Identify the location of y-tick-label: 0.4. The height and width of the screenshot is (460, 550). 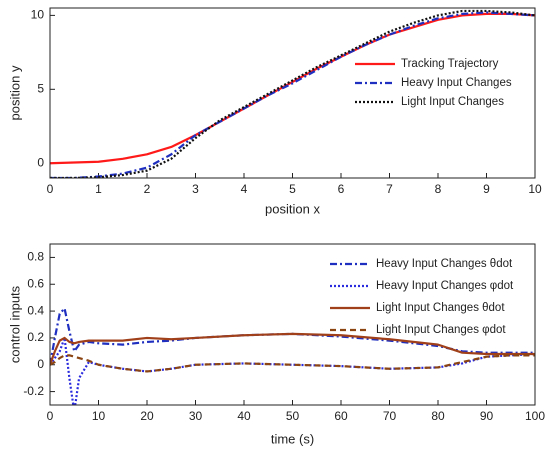
(35, 310).